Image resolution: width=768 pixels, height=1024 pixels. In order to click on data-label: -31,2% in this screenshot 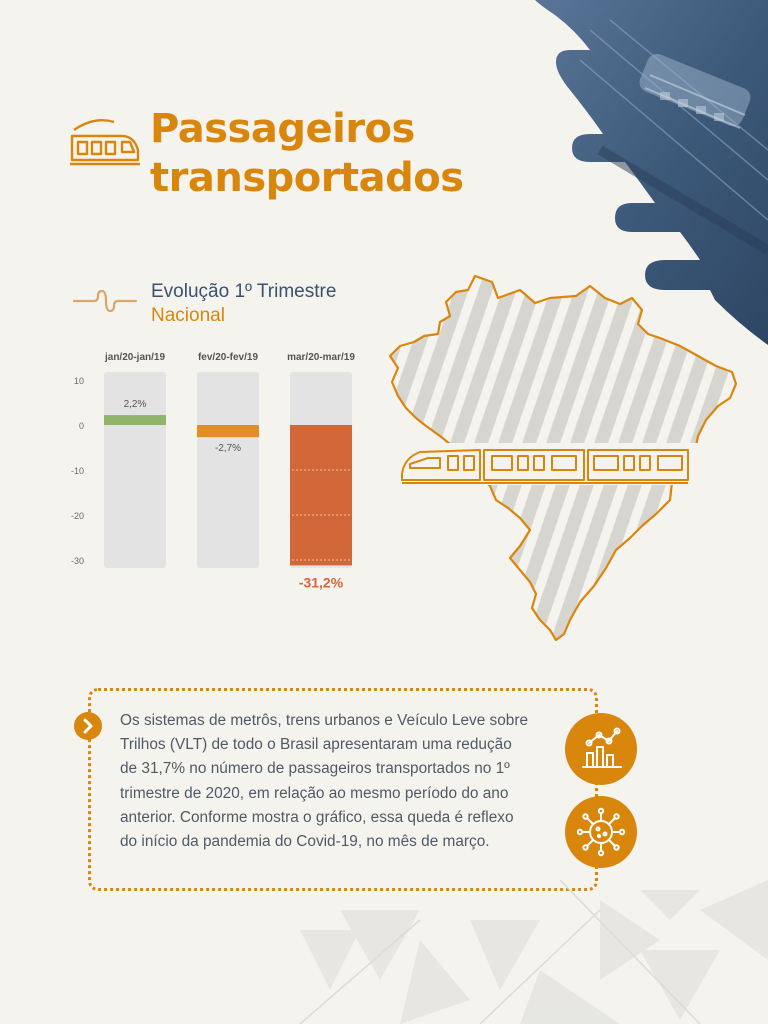, I will do `click(321, 582)`.